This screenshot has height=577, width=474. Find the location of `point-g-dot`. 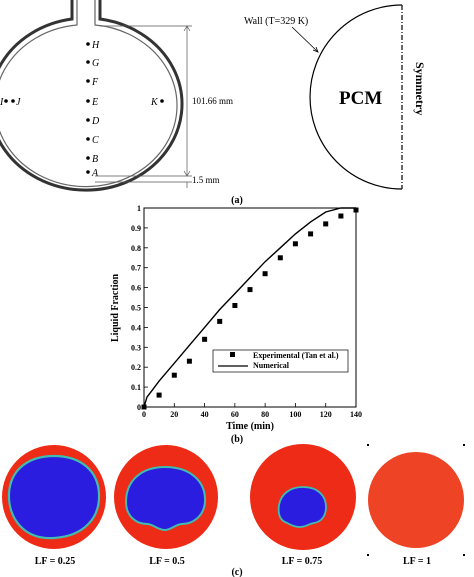

point-g-dot is located at coordinates (88, 62).